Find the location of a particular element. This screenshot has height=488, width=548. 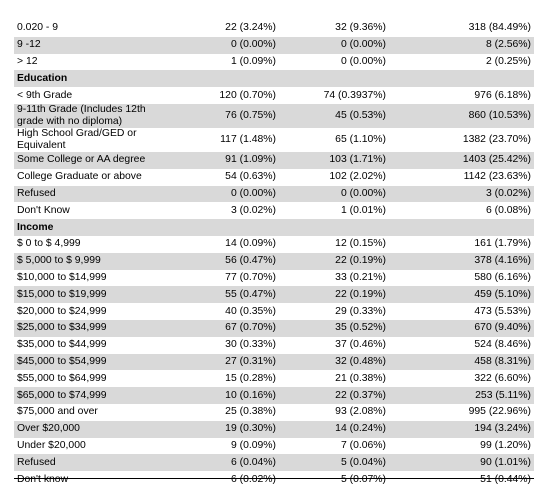

row-label: High School Grad/GED or Equivalent is located at coordinates (77, 139).